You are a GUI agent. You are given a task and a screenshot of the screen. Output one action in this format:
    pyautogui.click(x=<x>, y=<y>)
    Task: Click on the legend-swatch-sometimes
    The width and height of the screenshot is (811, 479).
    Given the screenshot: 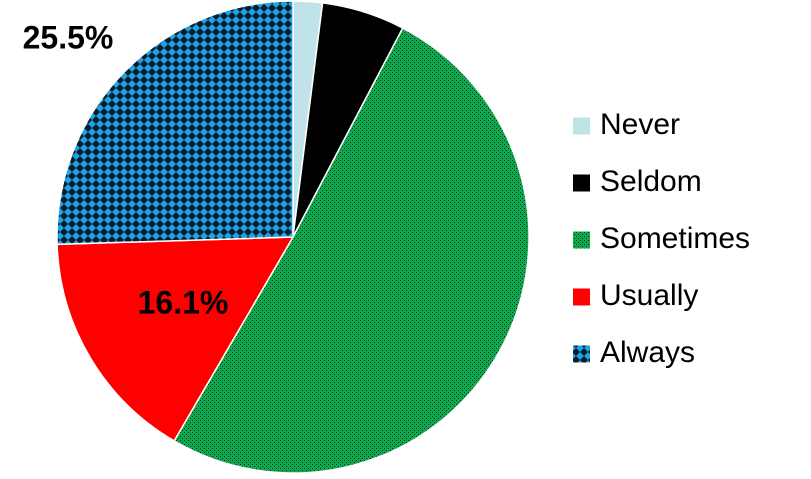 What is the action you would take?
    pyautogui.click(x=581, y=240)
    